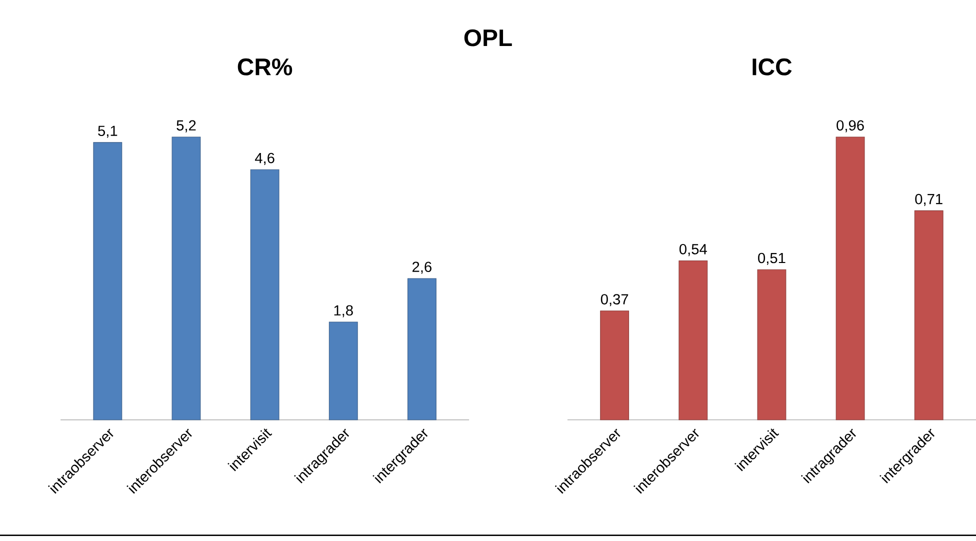 This screenshot has height=541, width=976. What do you see at coordinates (186, 126) in the screenshot?
I see `data-label: 5,2` at bounding box center [186, 126].